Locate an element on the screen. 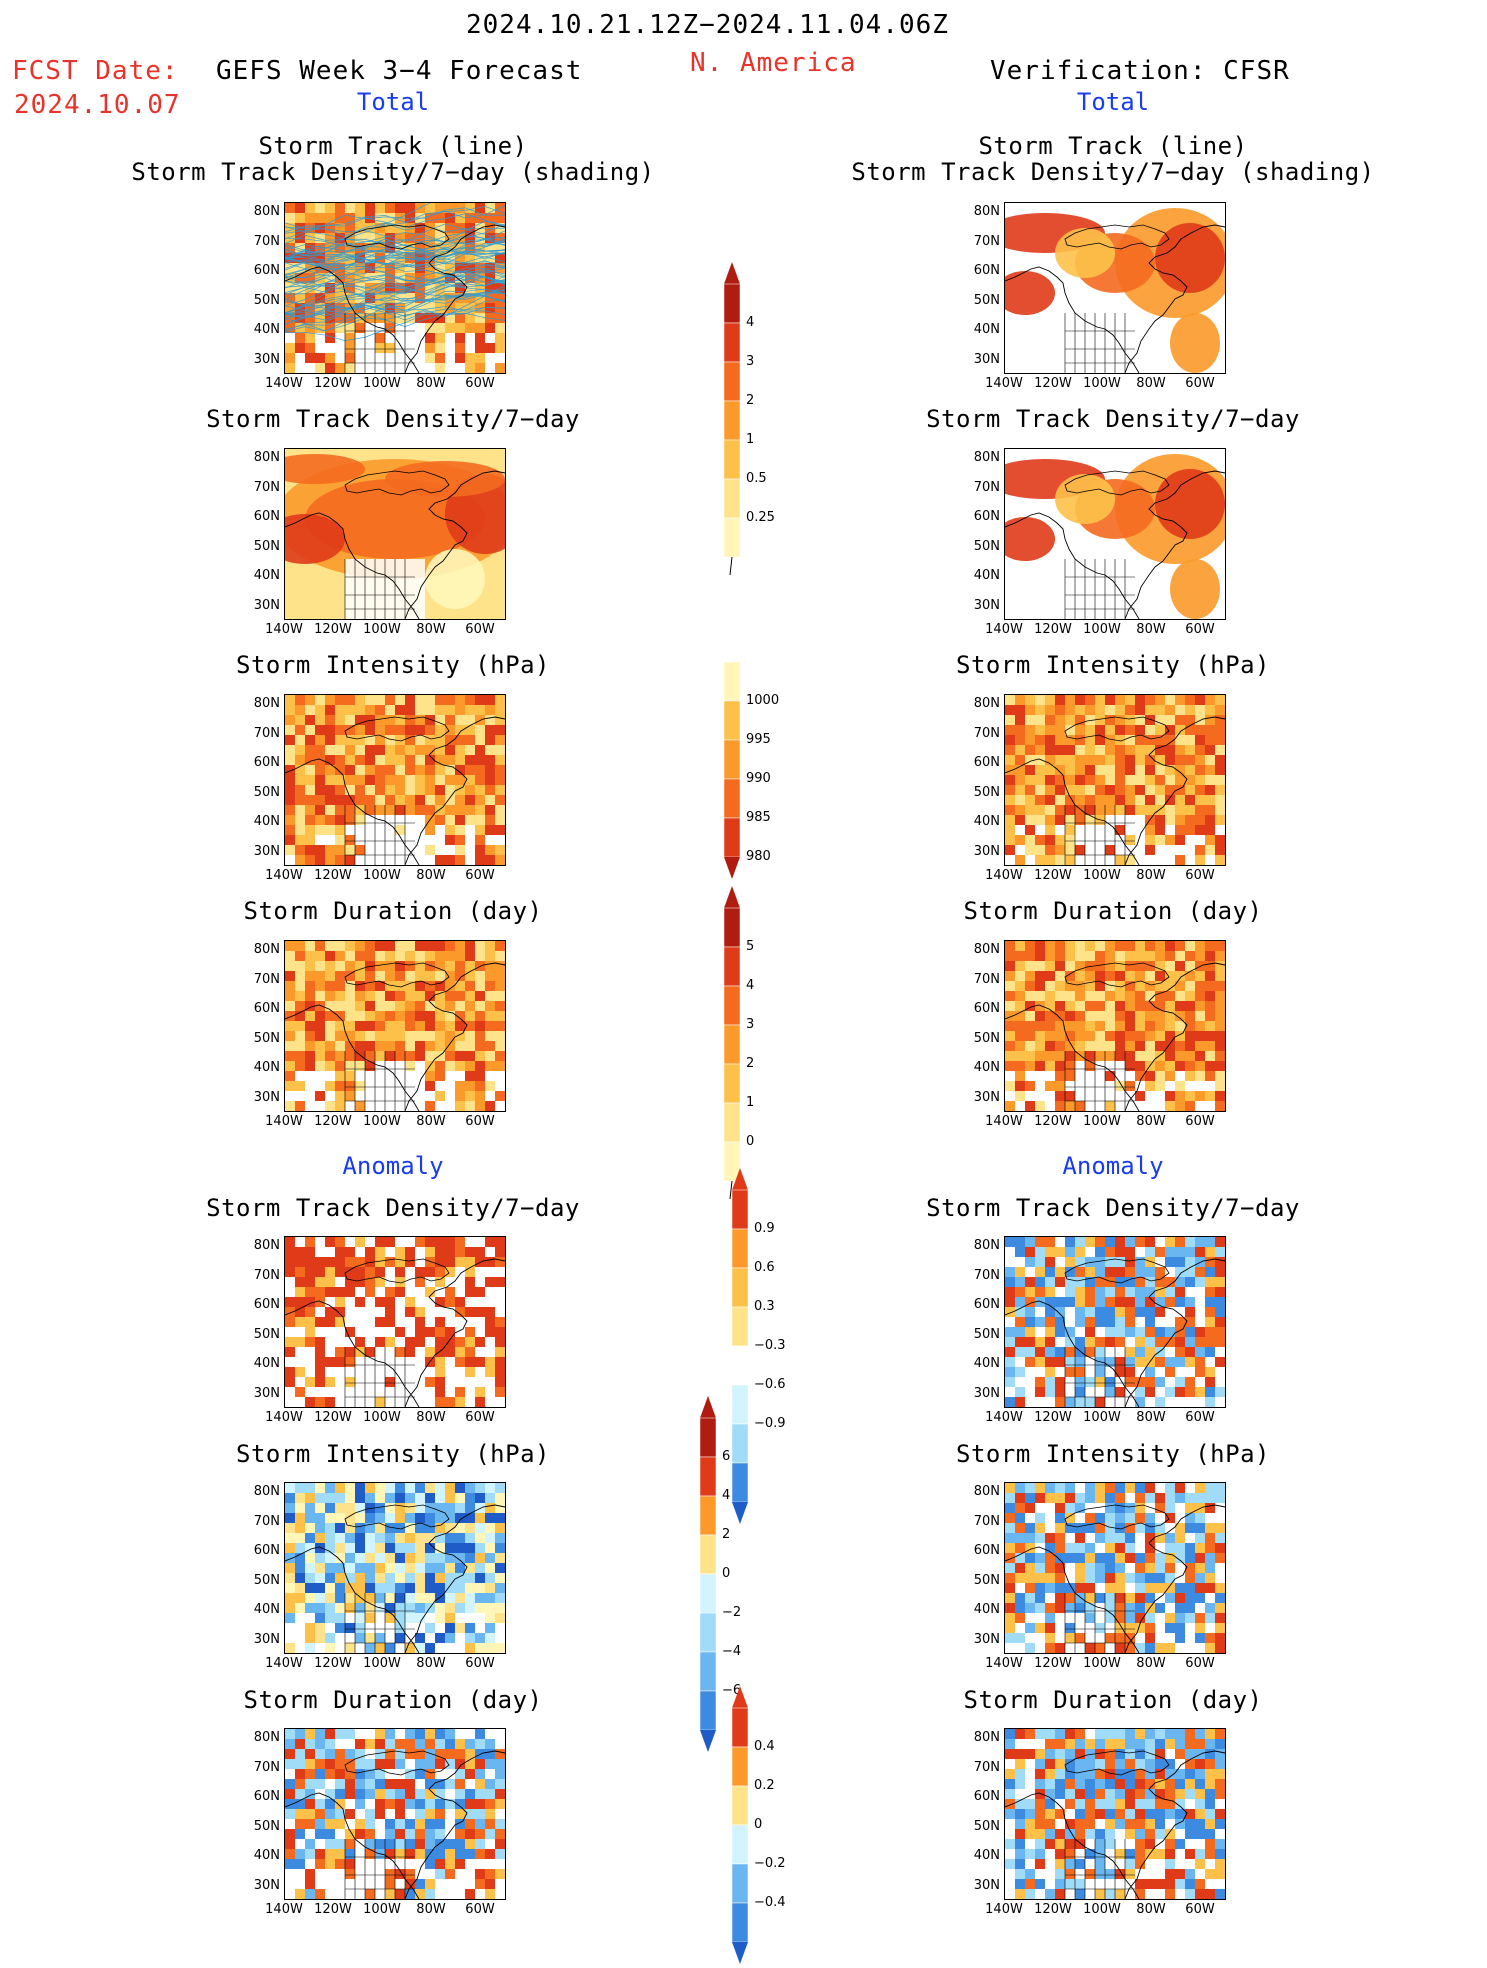 The width and height of the screenshot is (1487, 1968). left-map-intensity-lon-label: 80W is located at coordinates (431, 875).